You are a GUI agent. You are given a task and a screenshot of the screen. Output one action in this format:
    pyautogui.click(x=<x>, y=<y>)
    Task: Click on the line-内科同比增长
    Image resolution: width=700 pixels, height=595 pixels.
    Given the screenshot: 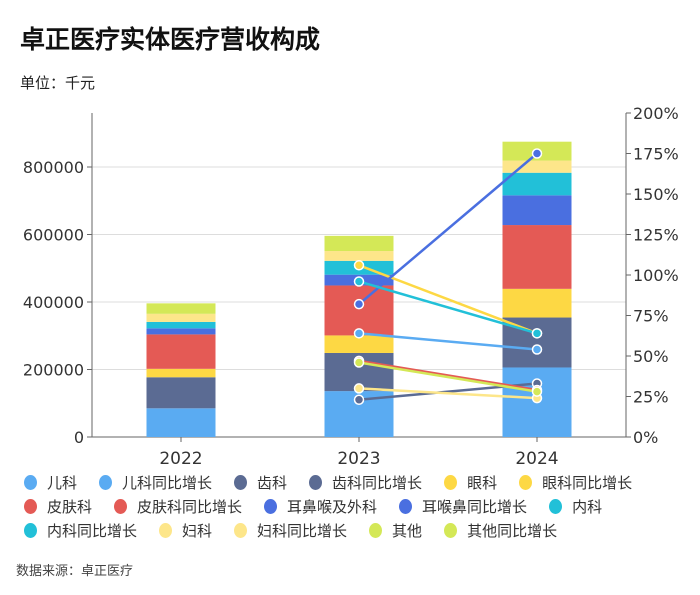 What is the action you would take?
    pyautogui.click(x=448, y=307)
    